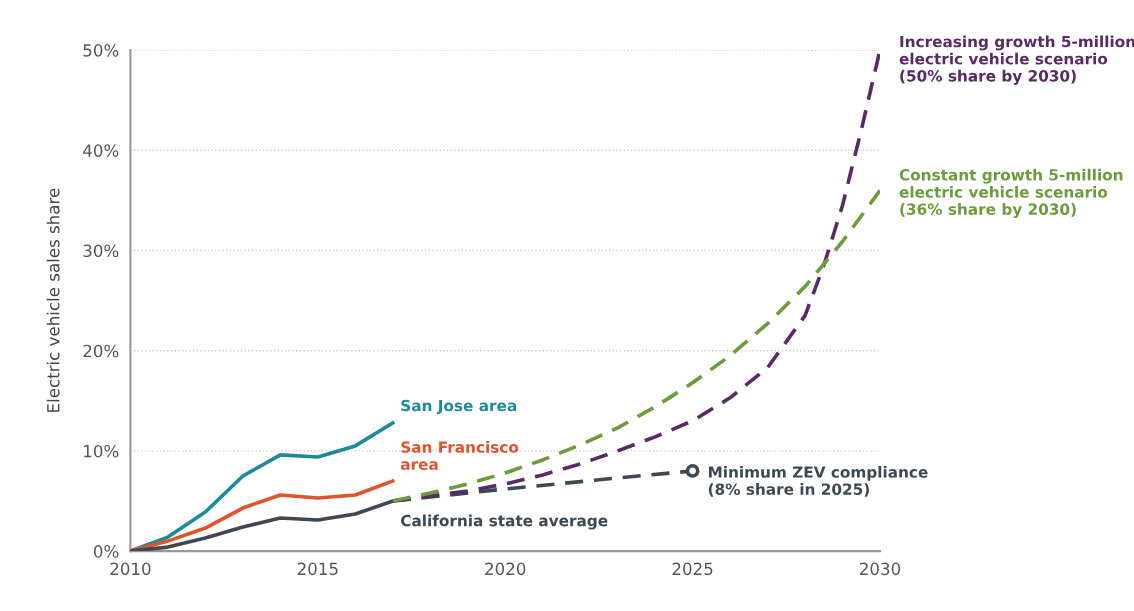 Image resolution: width=1134 pixels, height=611 pixels. I want to click on y-axis-title: Electric vehicle sales share, so click(53, 300).